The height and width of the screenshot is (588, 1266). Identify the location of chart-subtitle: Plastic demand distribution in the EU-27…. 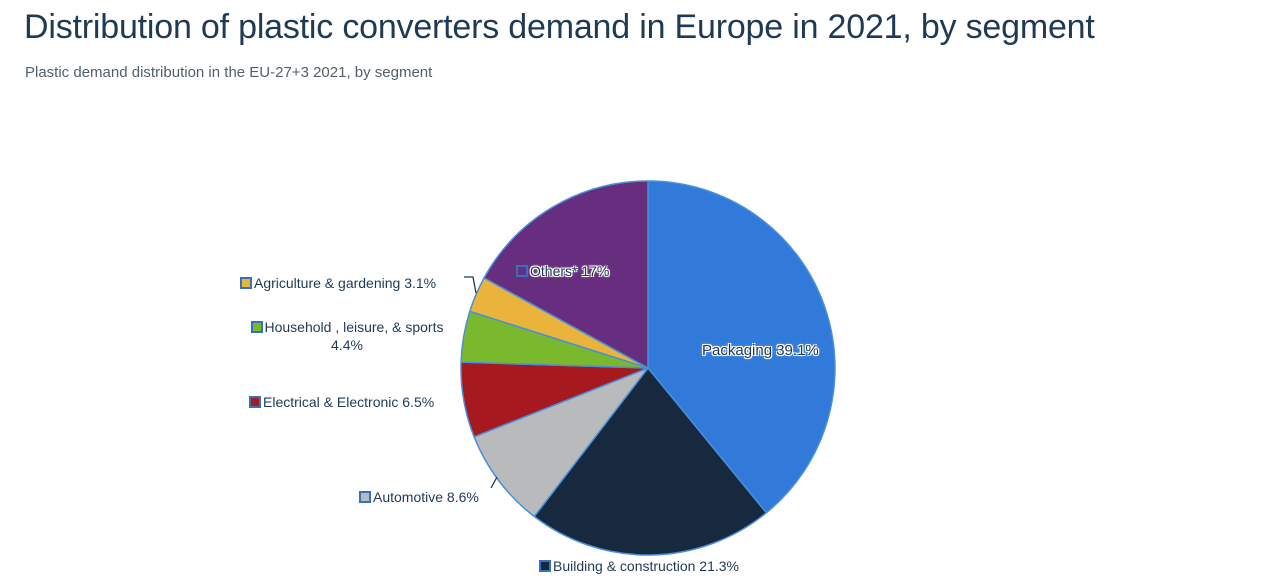
(229, 72).